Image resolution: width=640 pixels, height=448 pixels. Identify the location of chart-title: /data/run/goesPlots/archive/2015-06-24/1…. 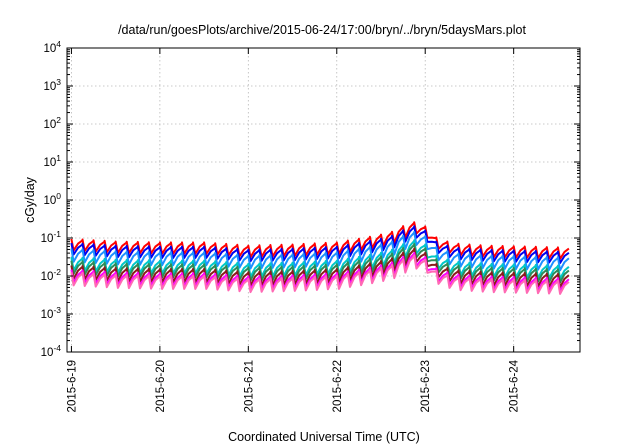
(322, 30).